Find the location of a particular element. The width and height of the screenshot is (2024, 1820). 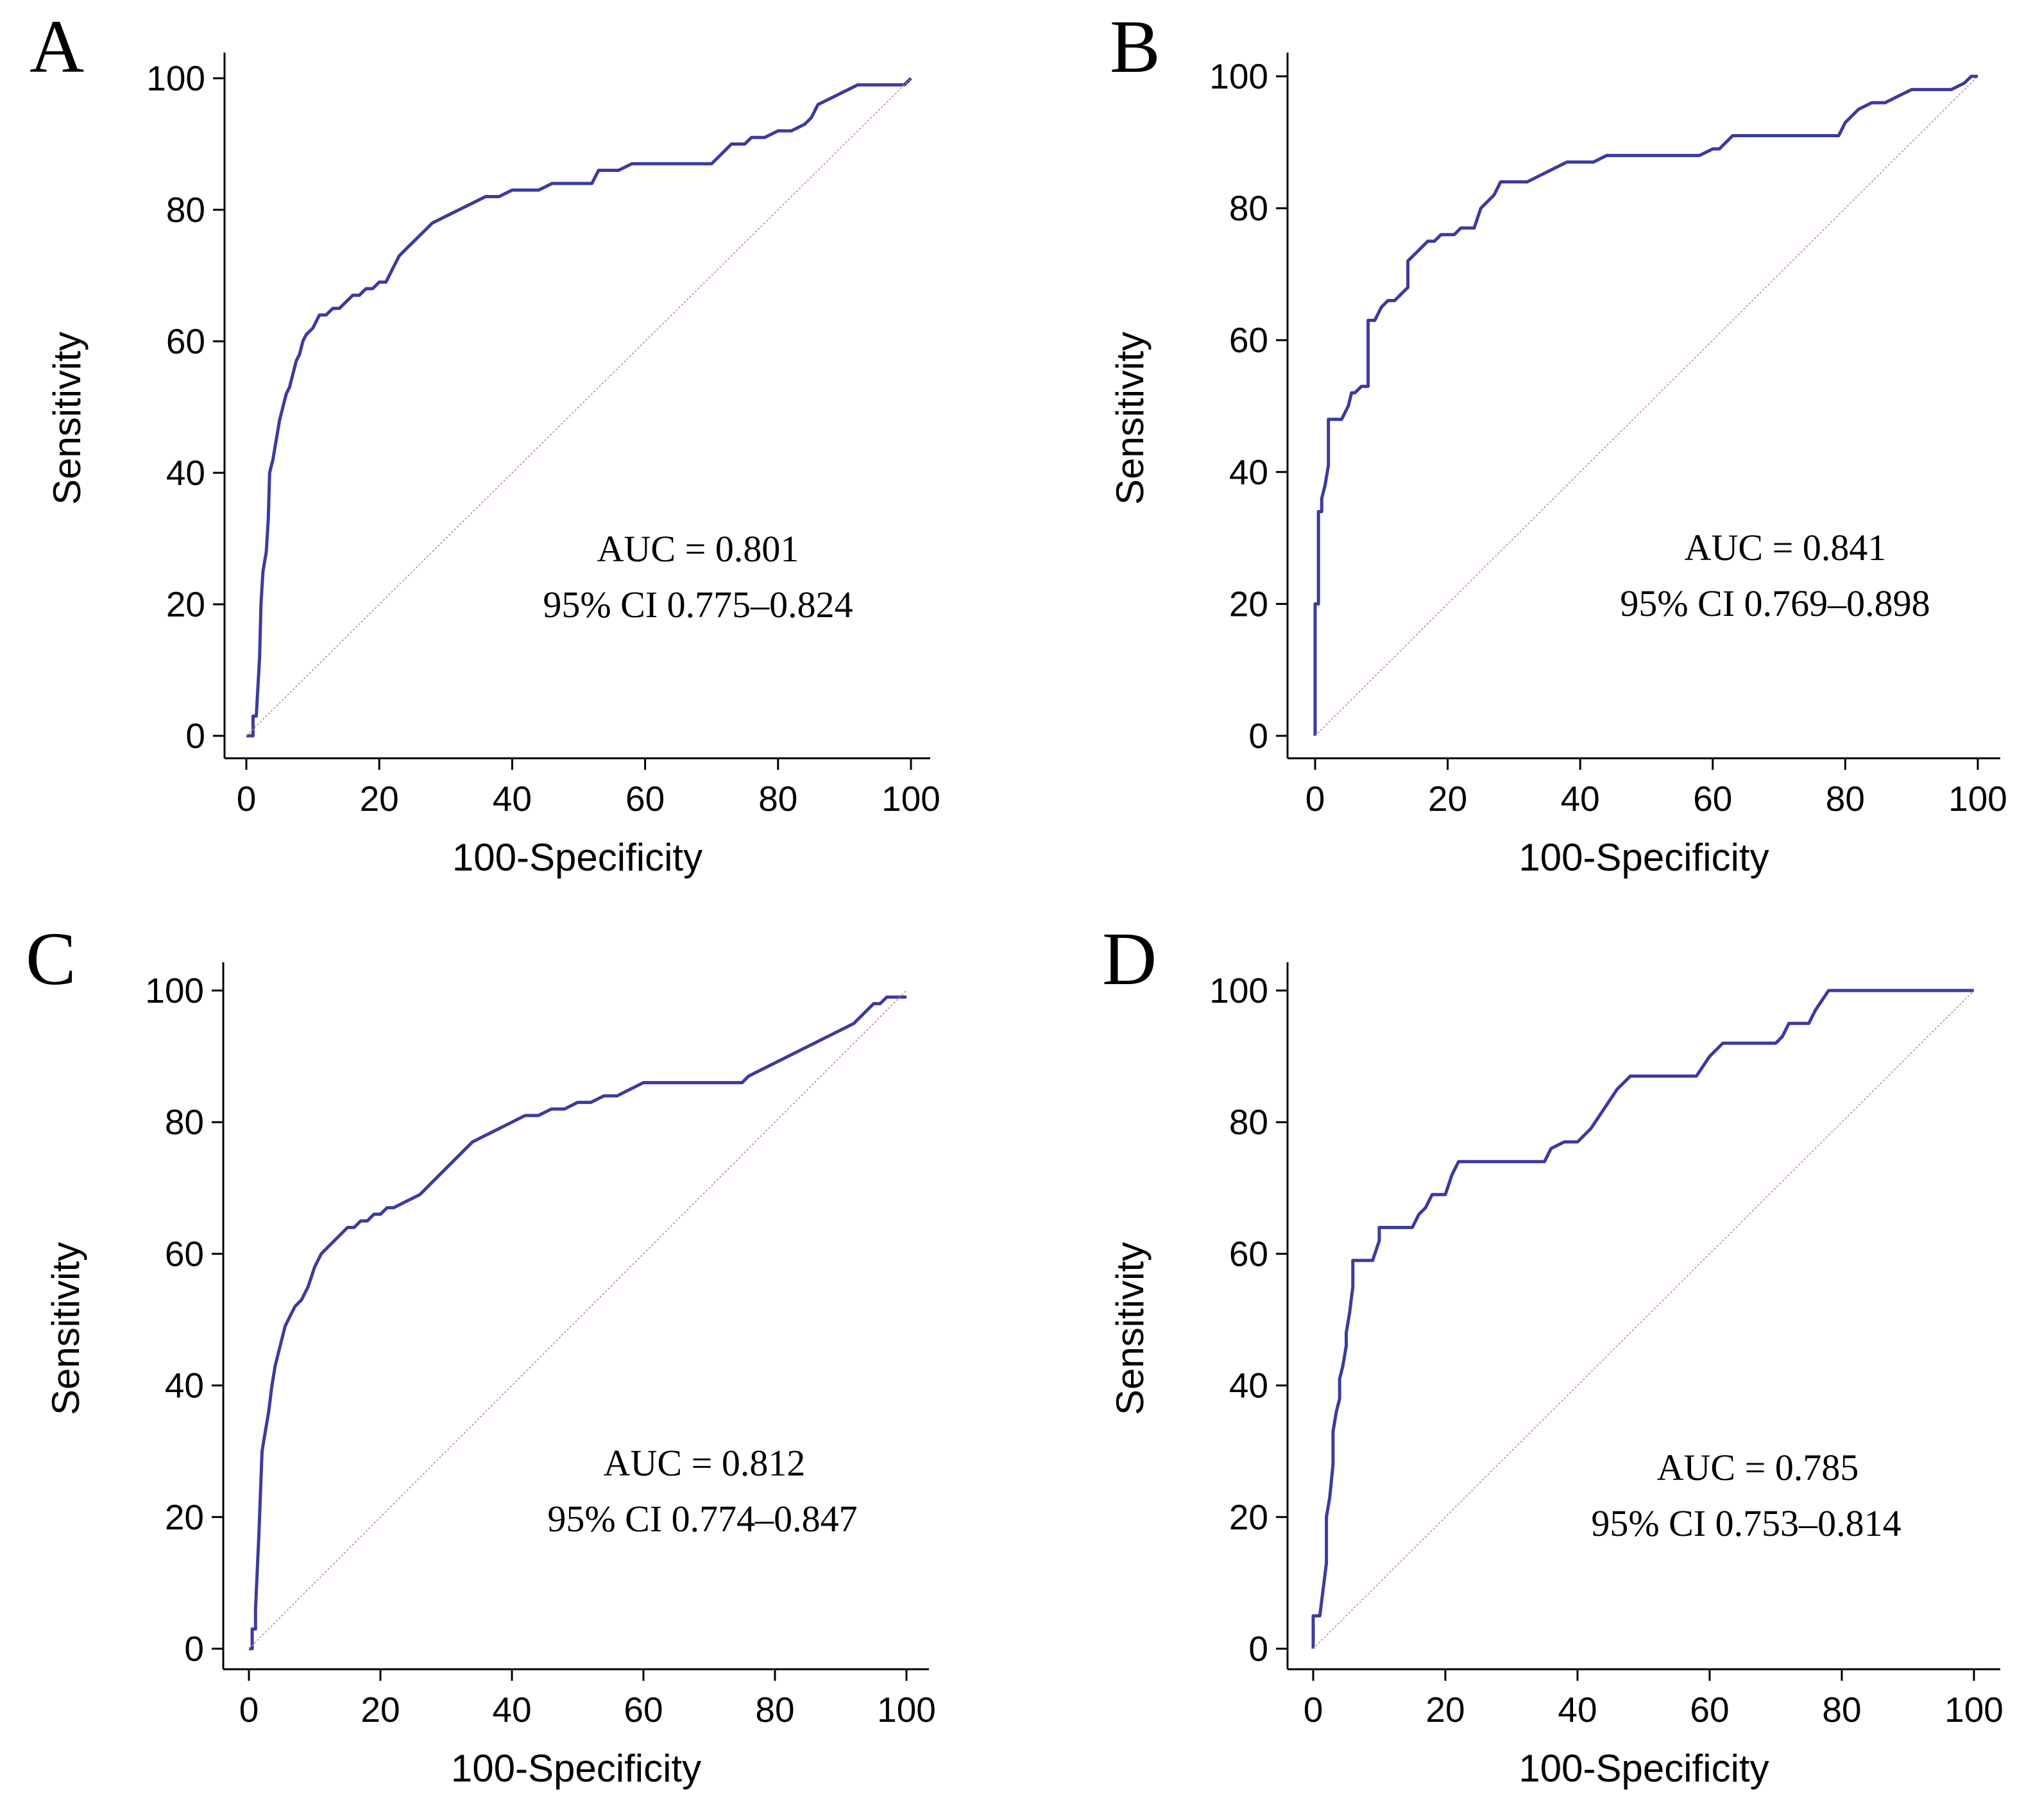

panel-b-auc-label: AUC = 0.841 is located at coordinates (1786, 547).